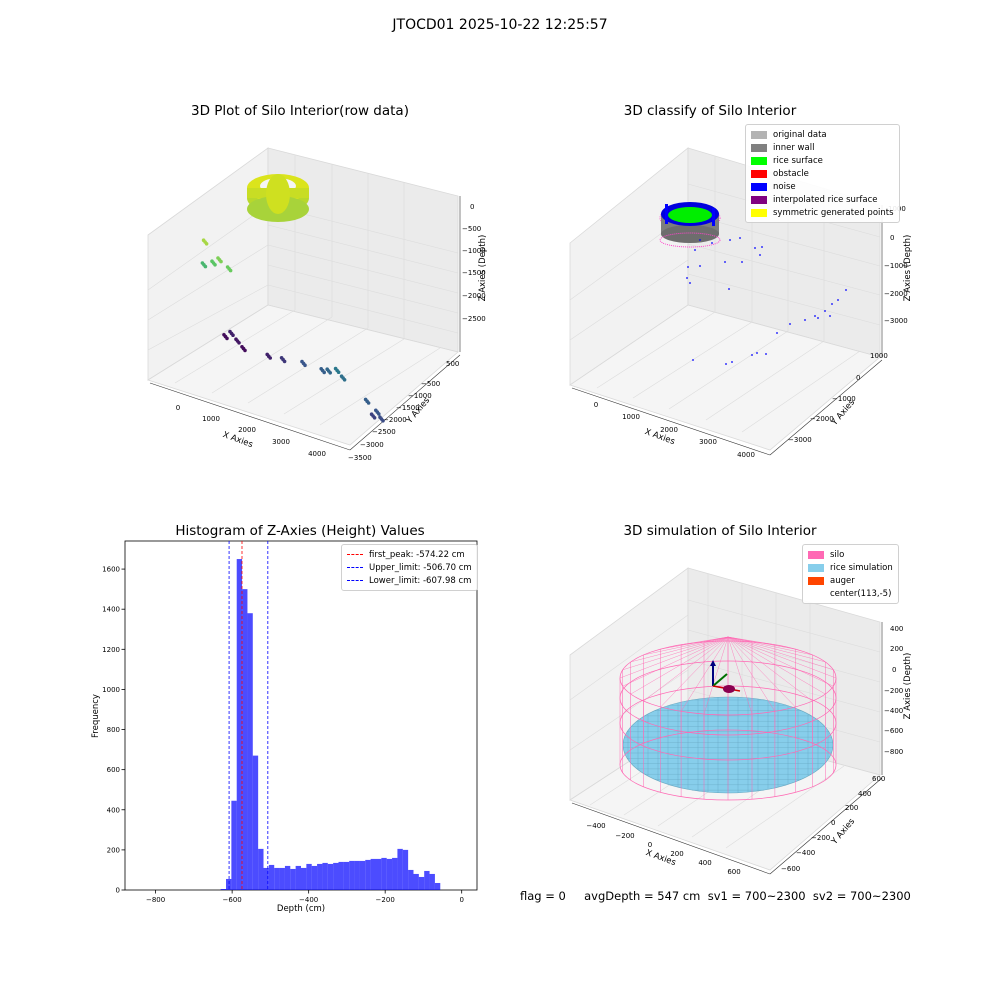  Describe the element at coordinates (844, 399) in the screenshot. I see `classify-ytick: −1000` at that location.